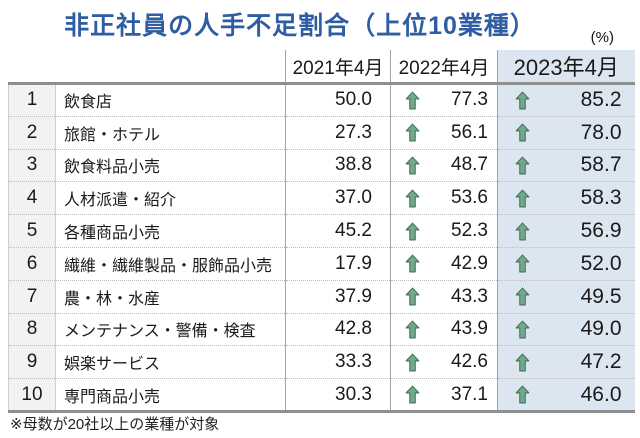 This screenshot has height=438, width=640. Describe the element at coordinates (353, 100) in the screenshot. I see `value-2021: 50.0` at that location.